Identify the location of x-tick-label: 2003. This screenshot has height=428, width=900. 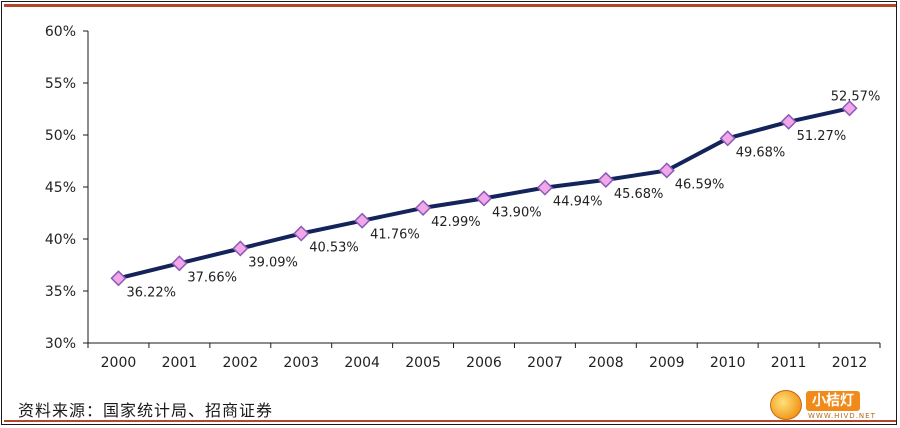
(301, 363).